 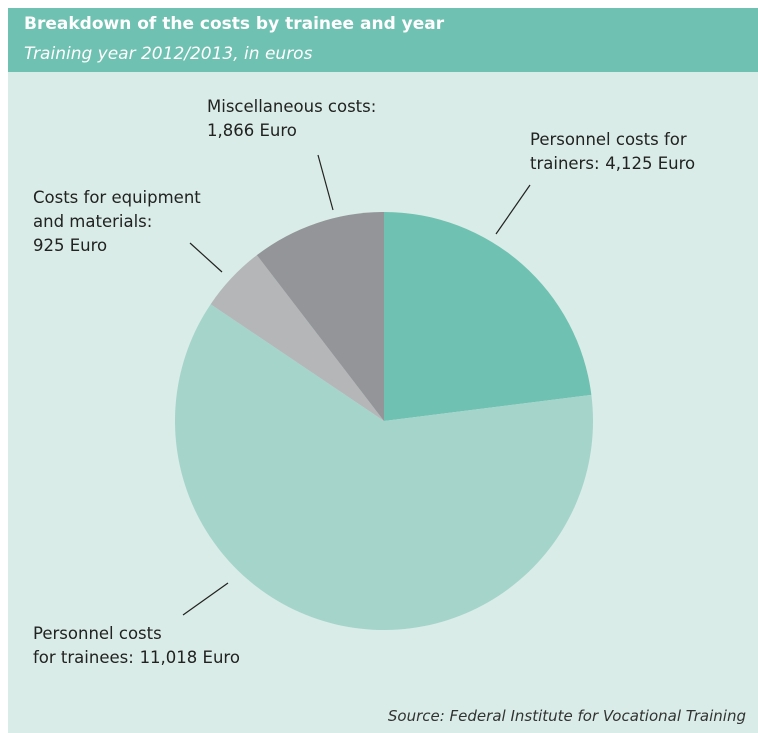 What do you see at coordinates (292, 106) in the screenshot?
I see `category-label: Miscellaneous costs:` at bounding box center [292, 106].